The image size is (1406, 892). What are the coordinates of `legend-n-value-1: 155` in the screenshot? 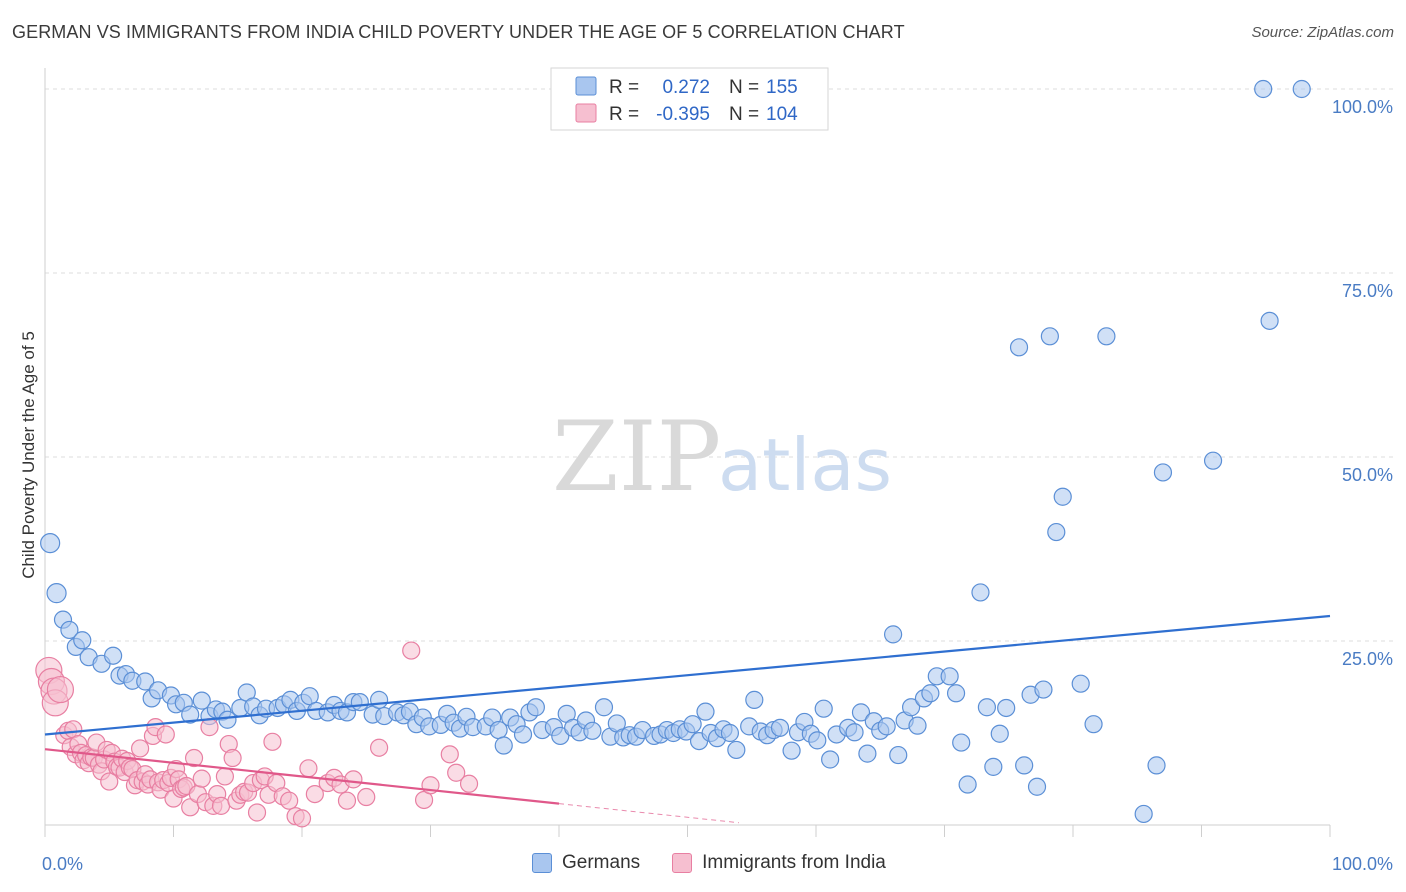 It's located at (782, 87).